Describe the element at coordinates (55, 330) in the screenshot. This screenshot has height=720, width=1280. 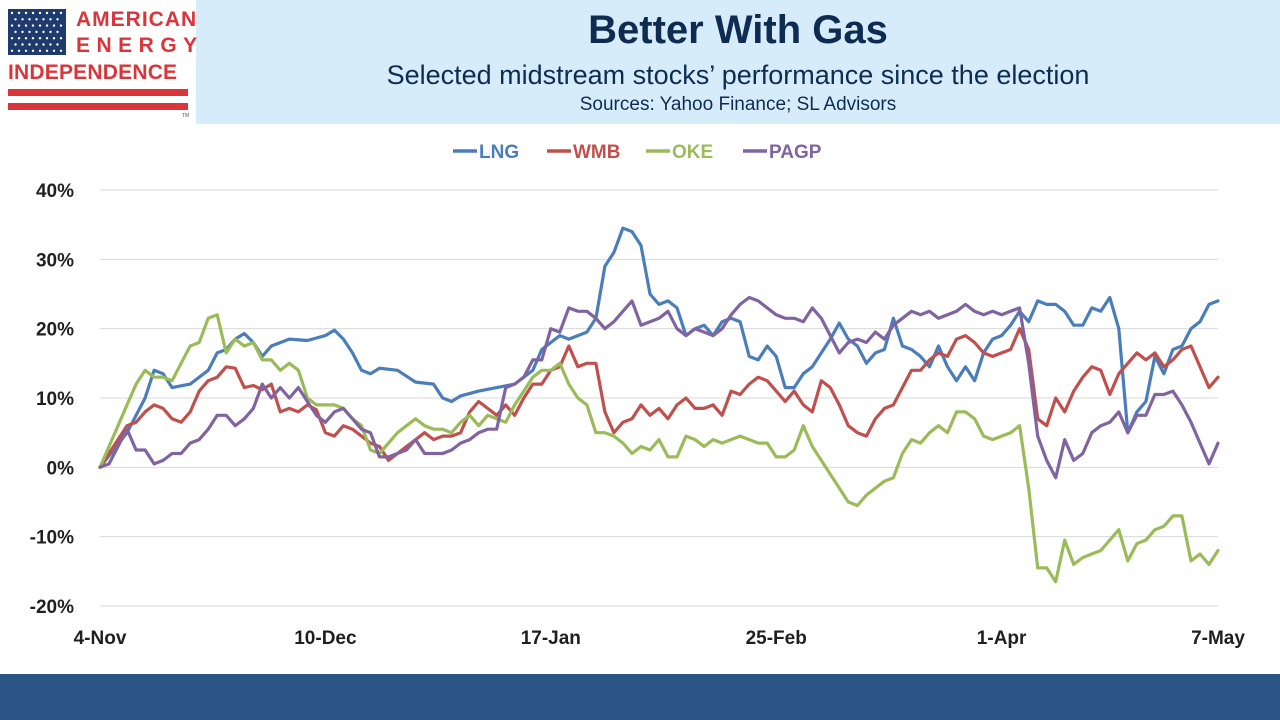
I see `y-tick-label: 20%` at that location.